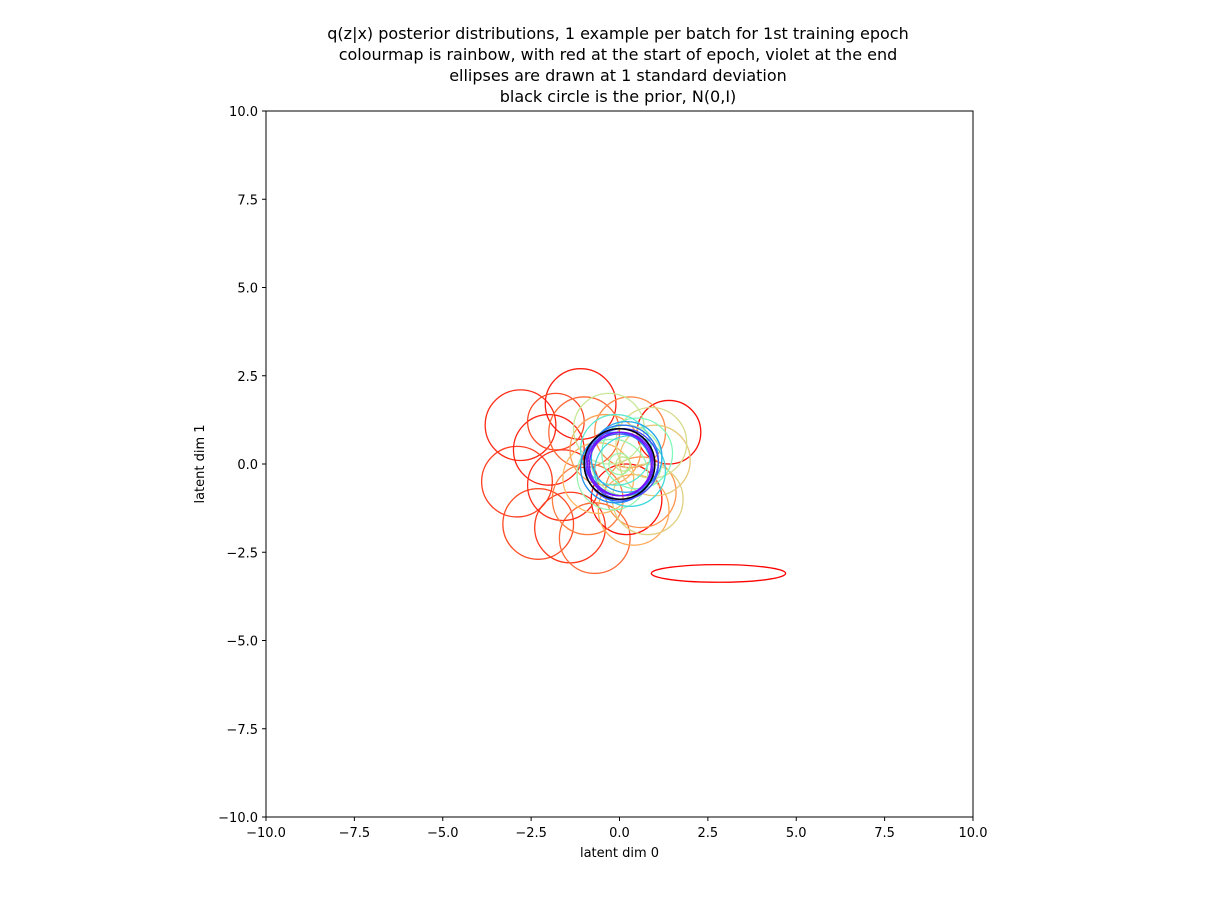 This screenshot has height=918, width=1208. Describe the element at coordinates (243, 112) in the screenshot. I see `y-tick-label: 10.0` at that location.